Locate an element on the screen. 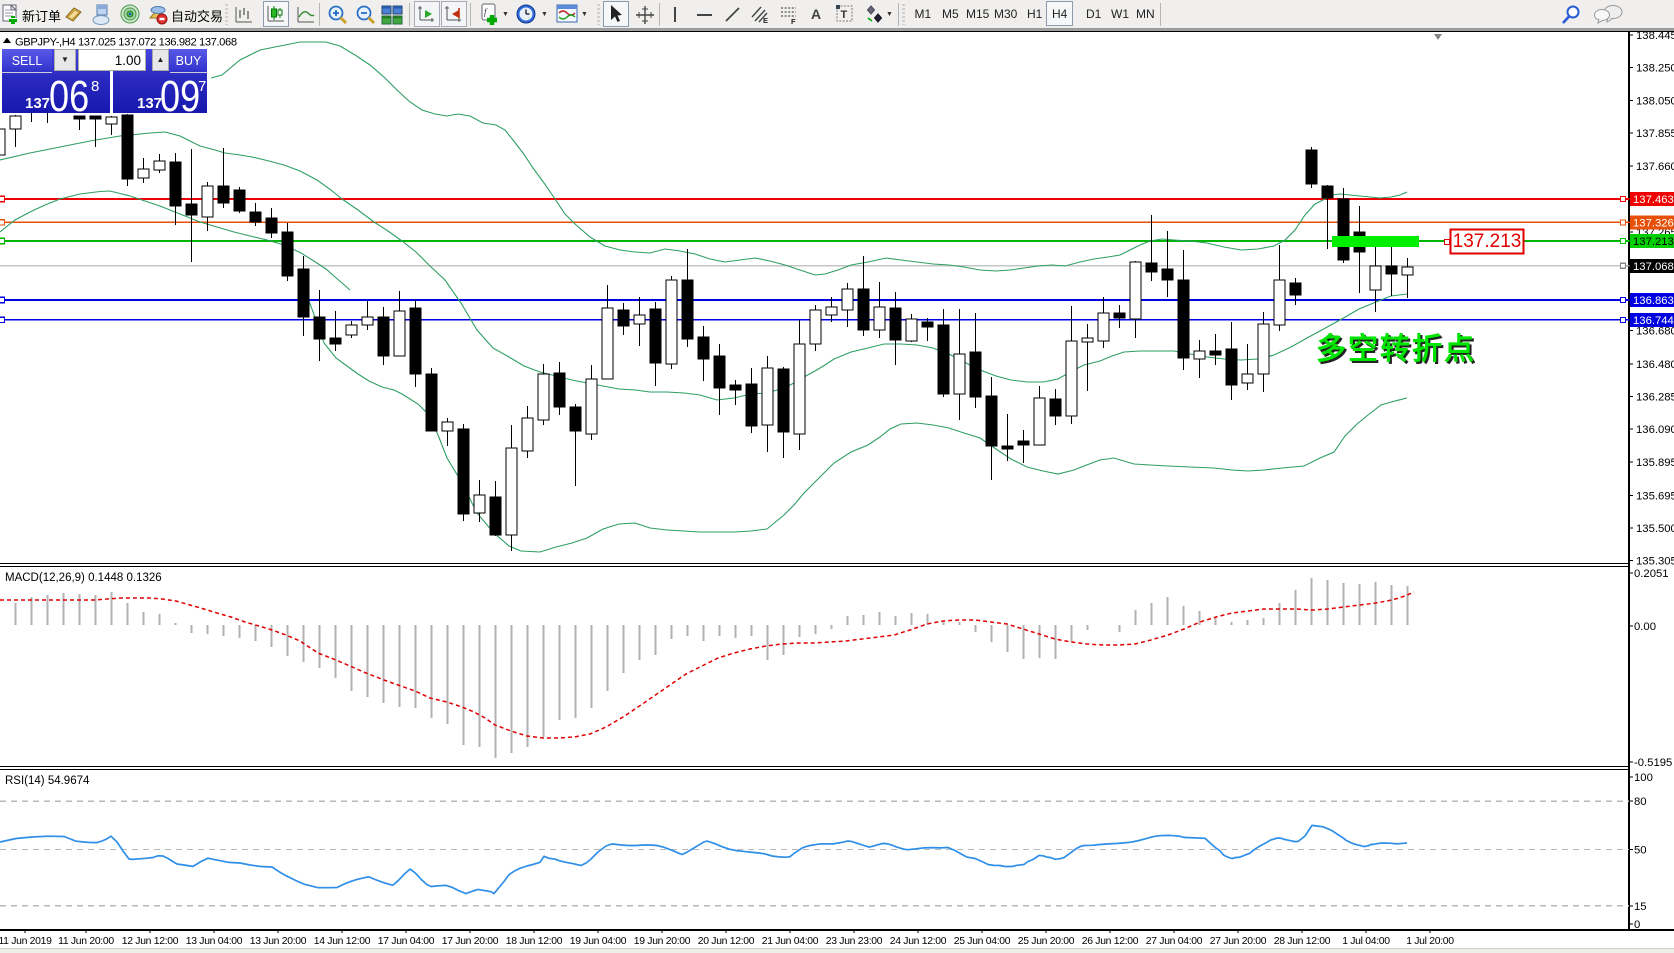 This screenshot has width=1674, height=953. svg-text: 1 Jul 04:00 is located at coordinates (1366, 941).